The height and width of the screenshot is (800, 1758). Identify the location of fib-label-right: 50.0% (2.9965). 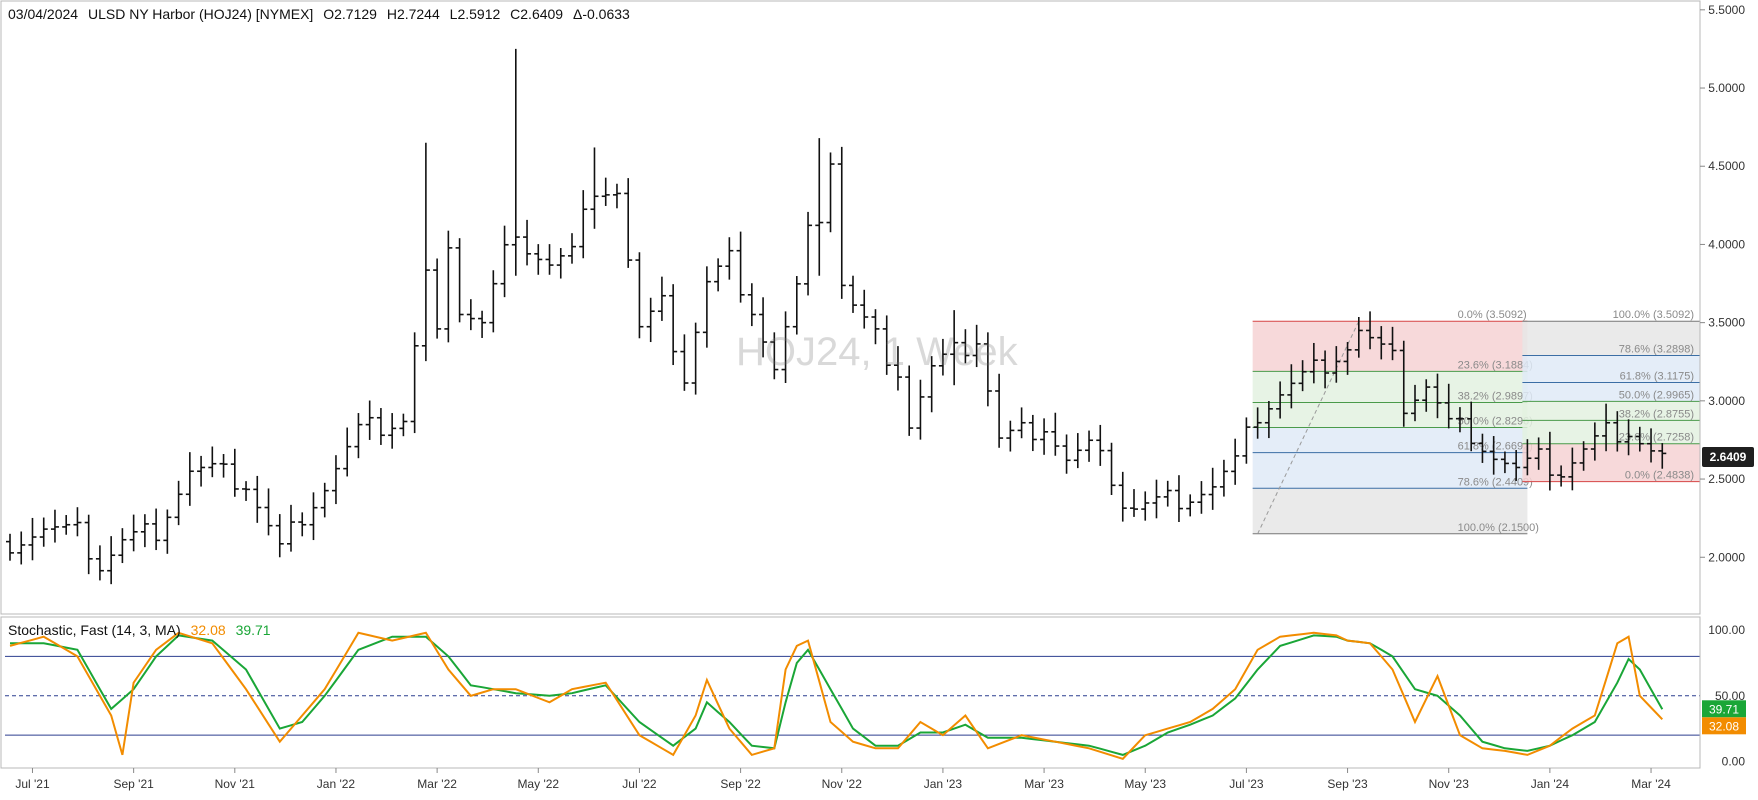
(1656, 395).